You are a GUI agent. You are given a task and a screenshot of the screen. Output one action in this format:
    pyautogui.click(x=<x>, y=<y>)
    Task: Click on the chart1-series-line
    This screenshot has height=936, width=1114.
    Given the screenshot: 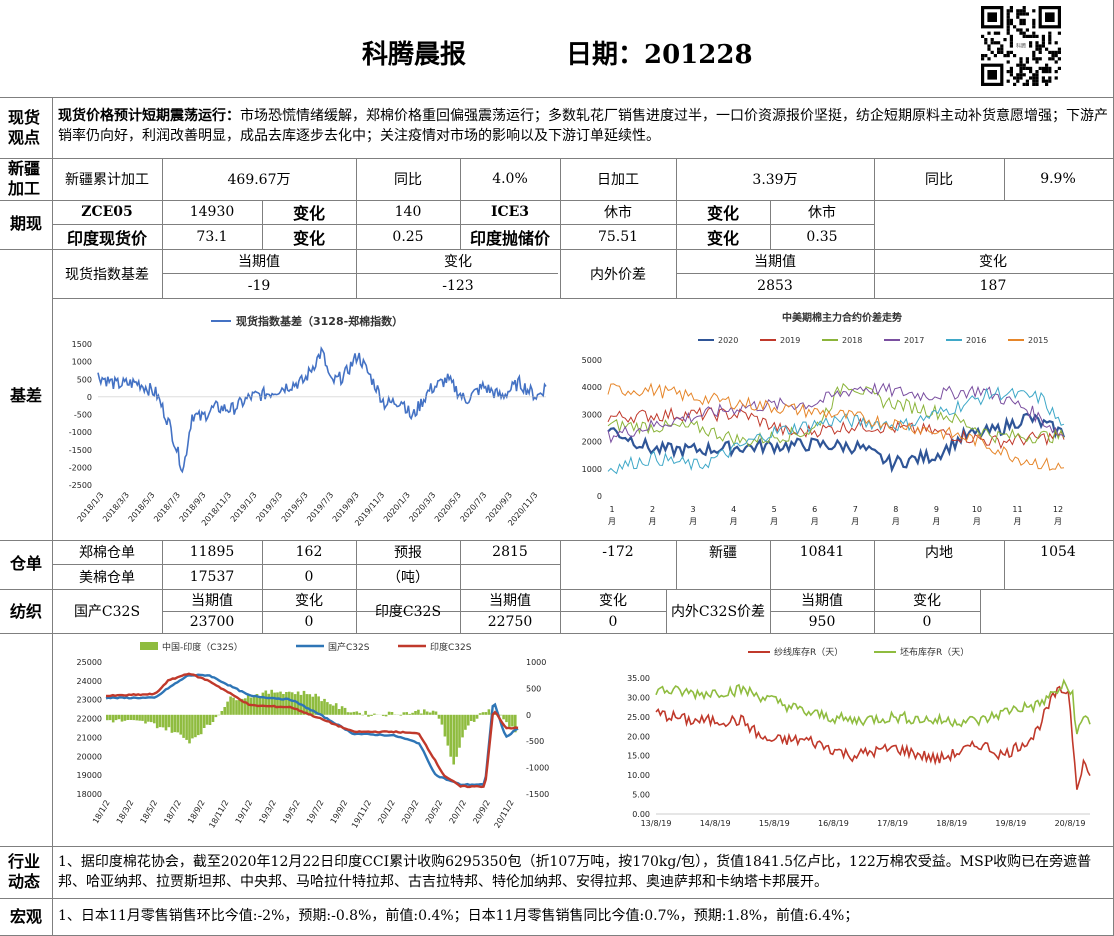 What is the action you would take?
    pyautogui.click(x=322, y=410)
    